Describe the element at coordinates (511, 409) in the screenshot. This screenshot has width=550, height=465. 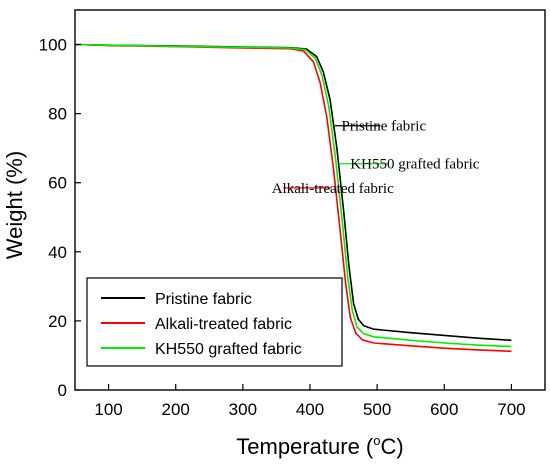
I see `x-tick-label: 700` at that location.